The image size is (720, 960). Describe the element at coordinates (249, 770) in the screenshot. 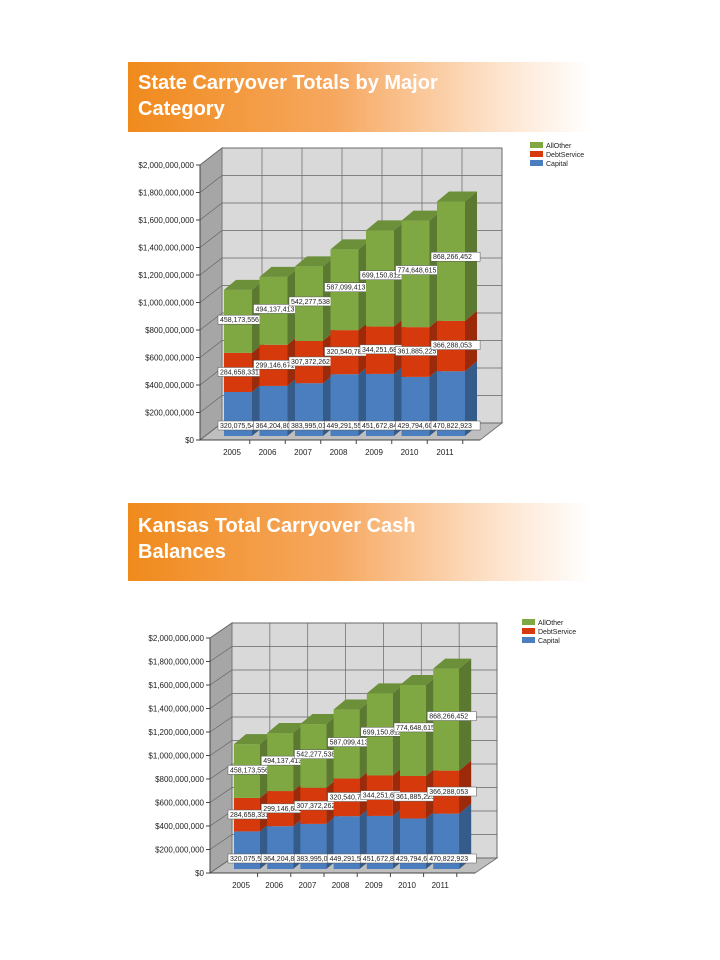

I see `data-label: 458,173,556` at that location.